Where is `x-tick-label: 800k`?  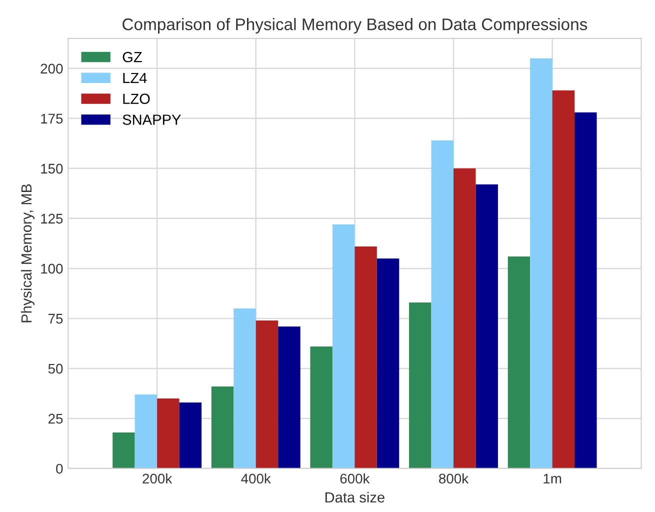 x-tick-label: 800k is located at coordinates (454, 478).